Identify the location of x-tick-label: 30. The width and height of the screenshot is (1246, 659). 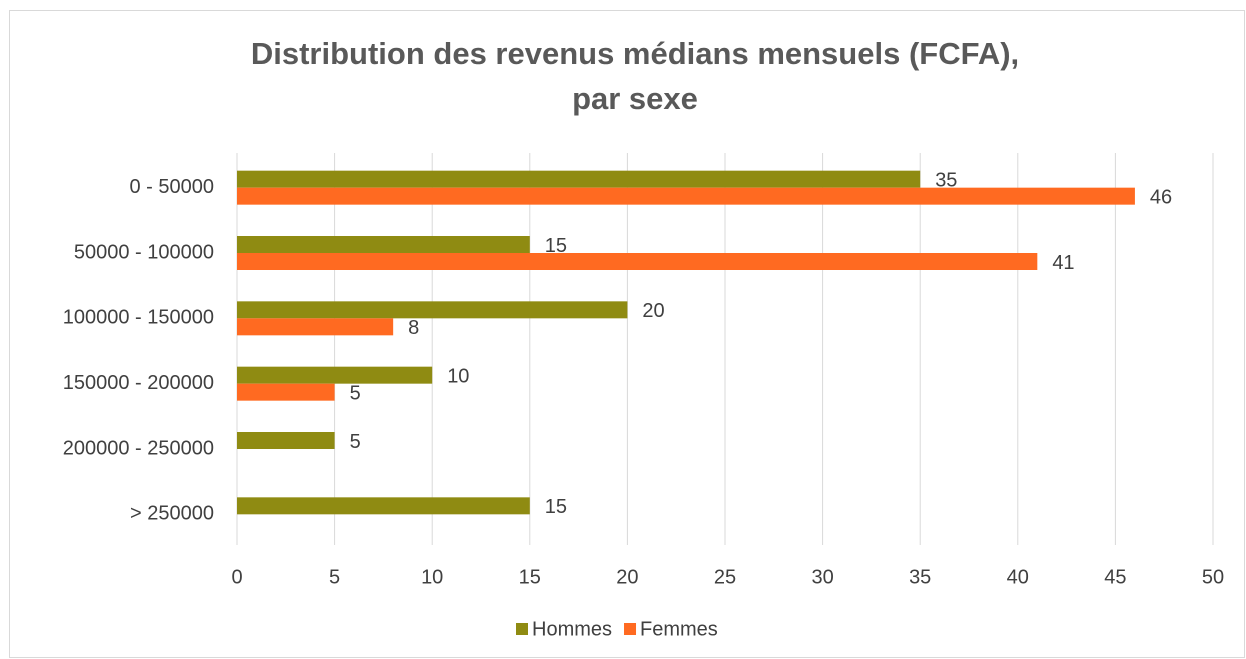
(822, 577).